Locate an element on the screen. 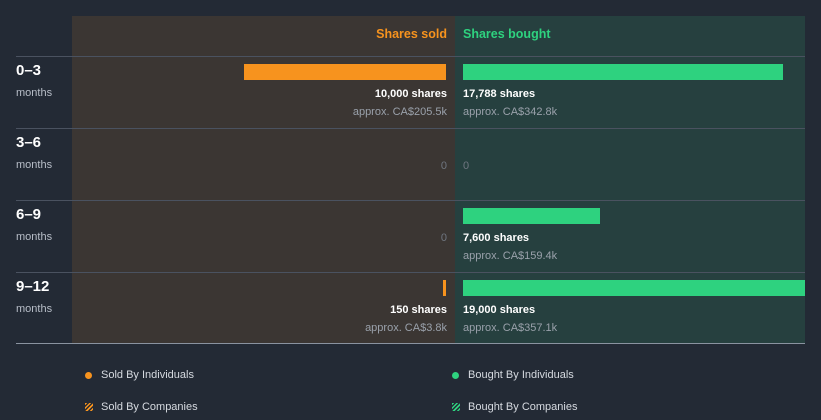 Image resolution: width=821 pixels, height=420 pixels. bought-column-header: Shares bought is located at coordinates (507, 34).